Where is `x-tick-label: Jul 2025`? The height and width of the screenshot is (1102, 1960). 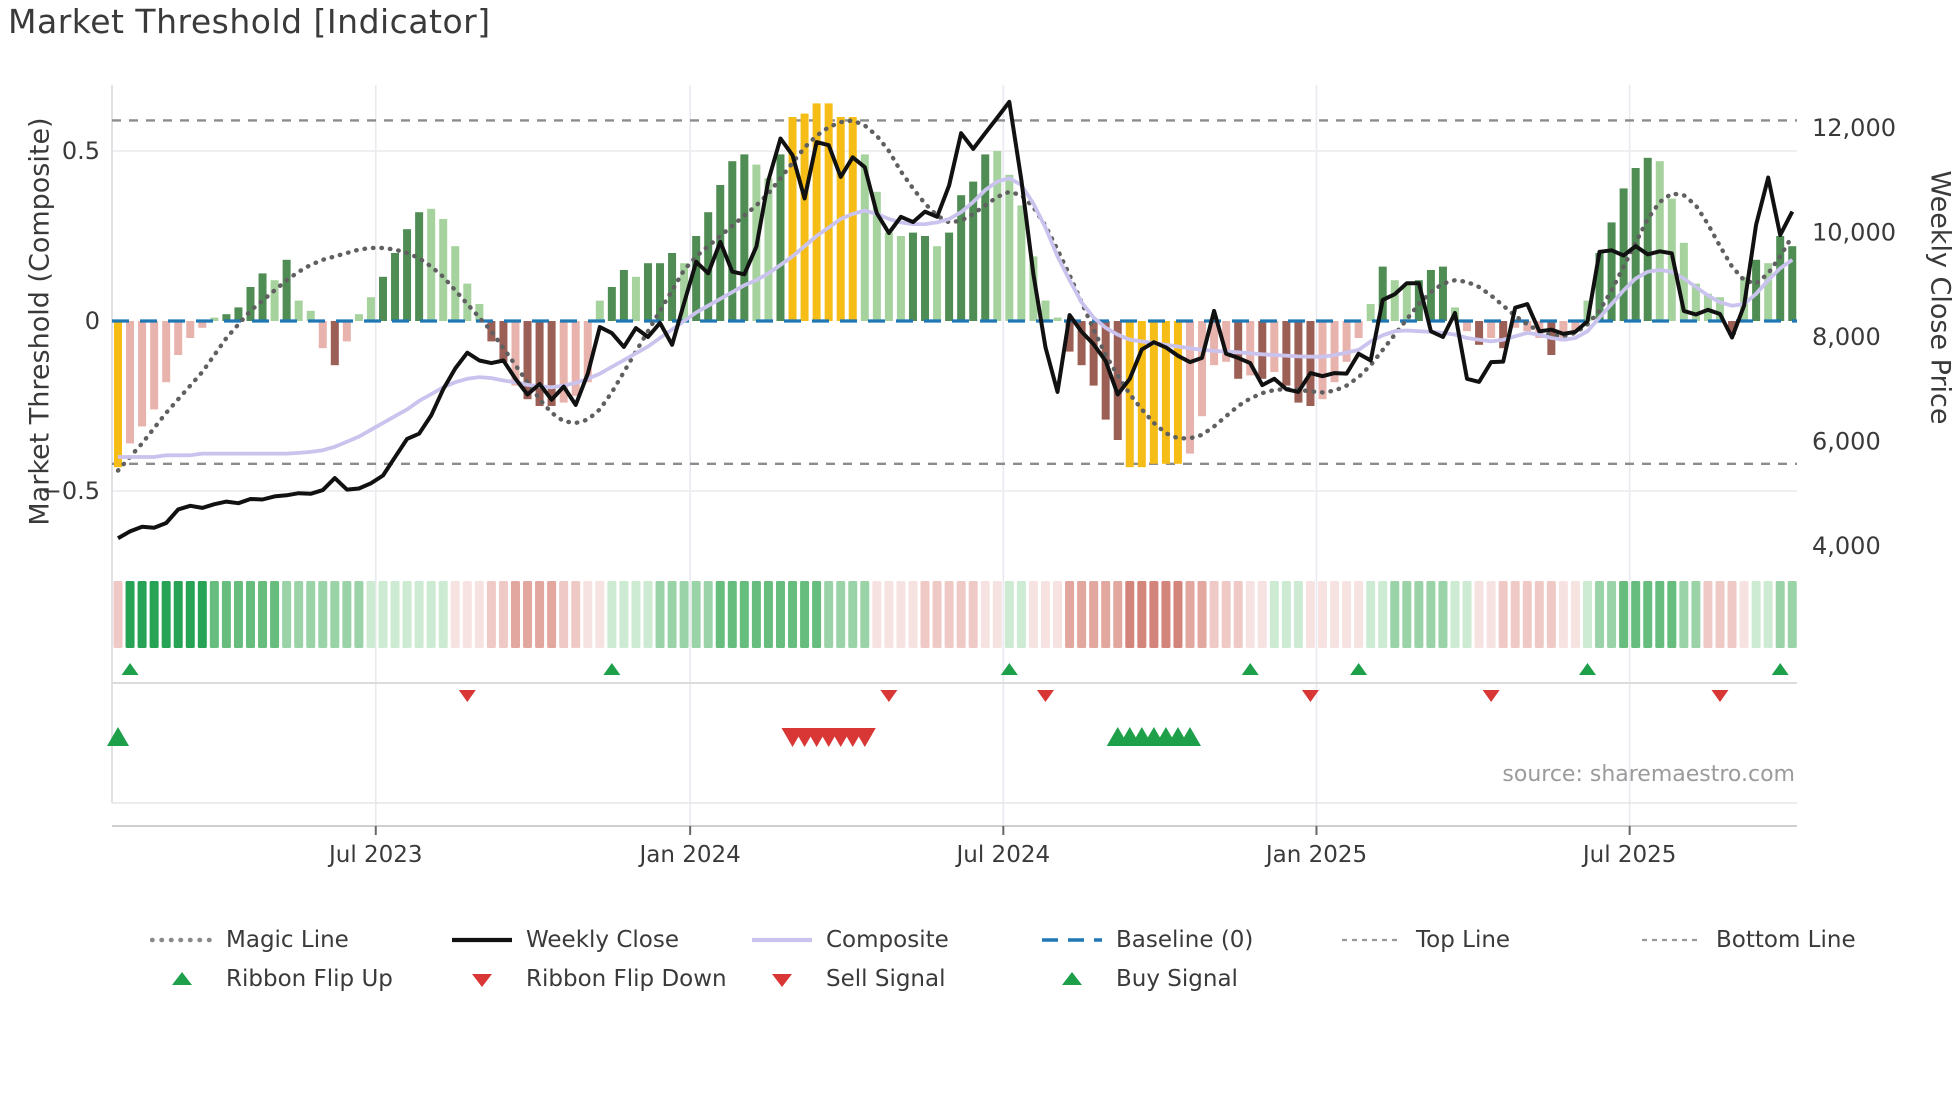 x-tick-label: Jul 2025 is located at coordinates (1629, 855).